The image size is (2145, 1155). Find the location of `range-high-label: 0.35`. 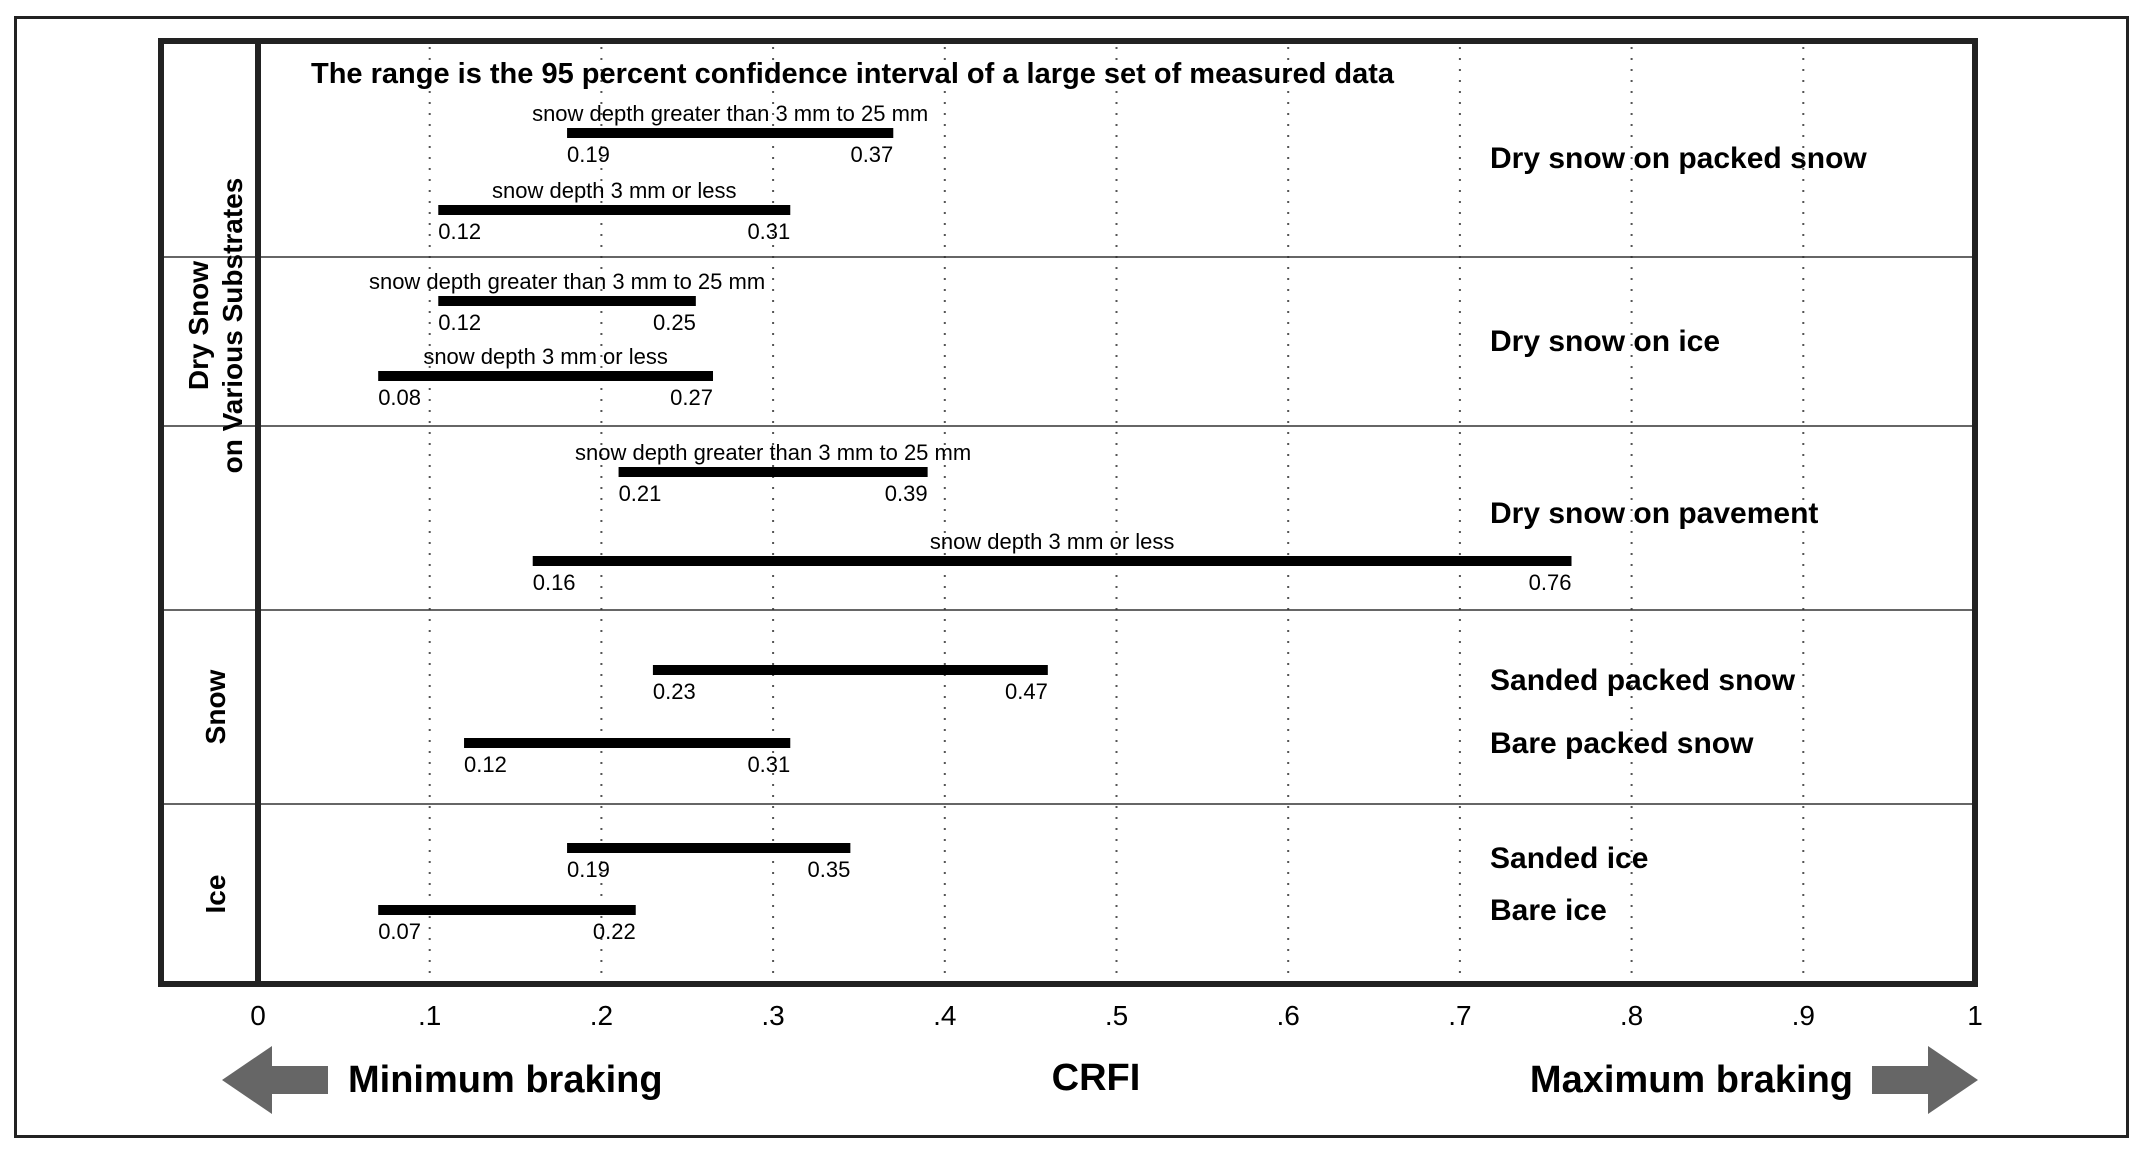

range-high-label: 0.35 is located at coordinates (829, 869).